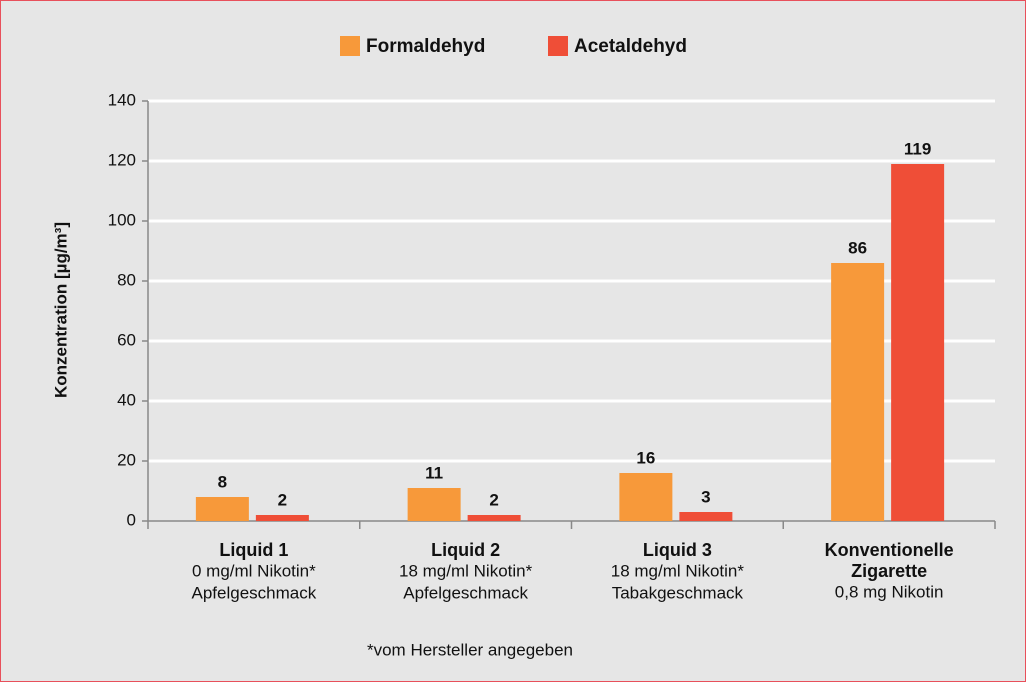 Image resolution: width=1026 pixels, height=682 pixels. What do you see at coordinates (126, 459) in the screenshot?
I see `y-tick-label: 20` at bounding box center [126, 459].